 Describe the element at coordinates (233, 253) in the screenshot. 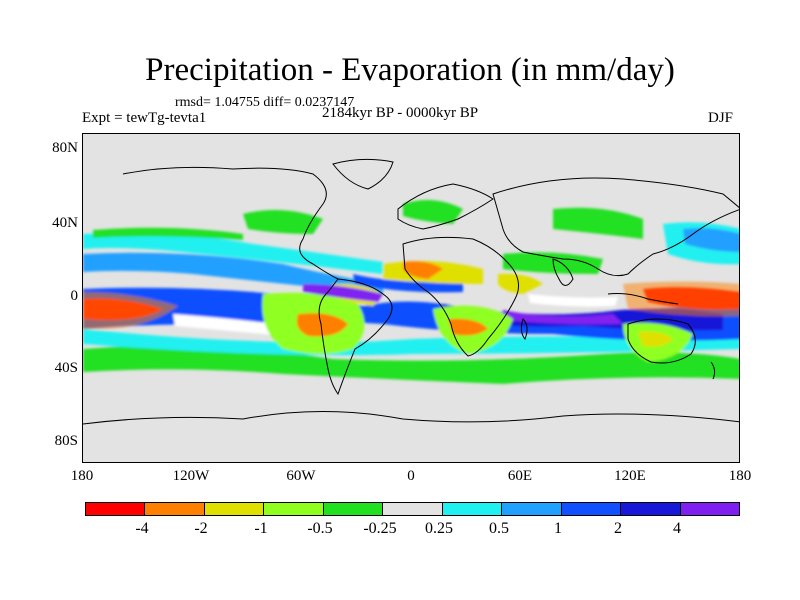

I see `field-cyan-north-pacific` at that location.